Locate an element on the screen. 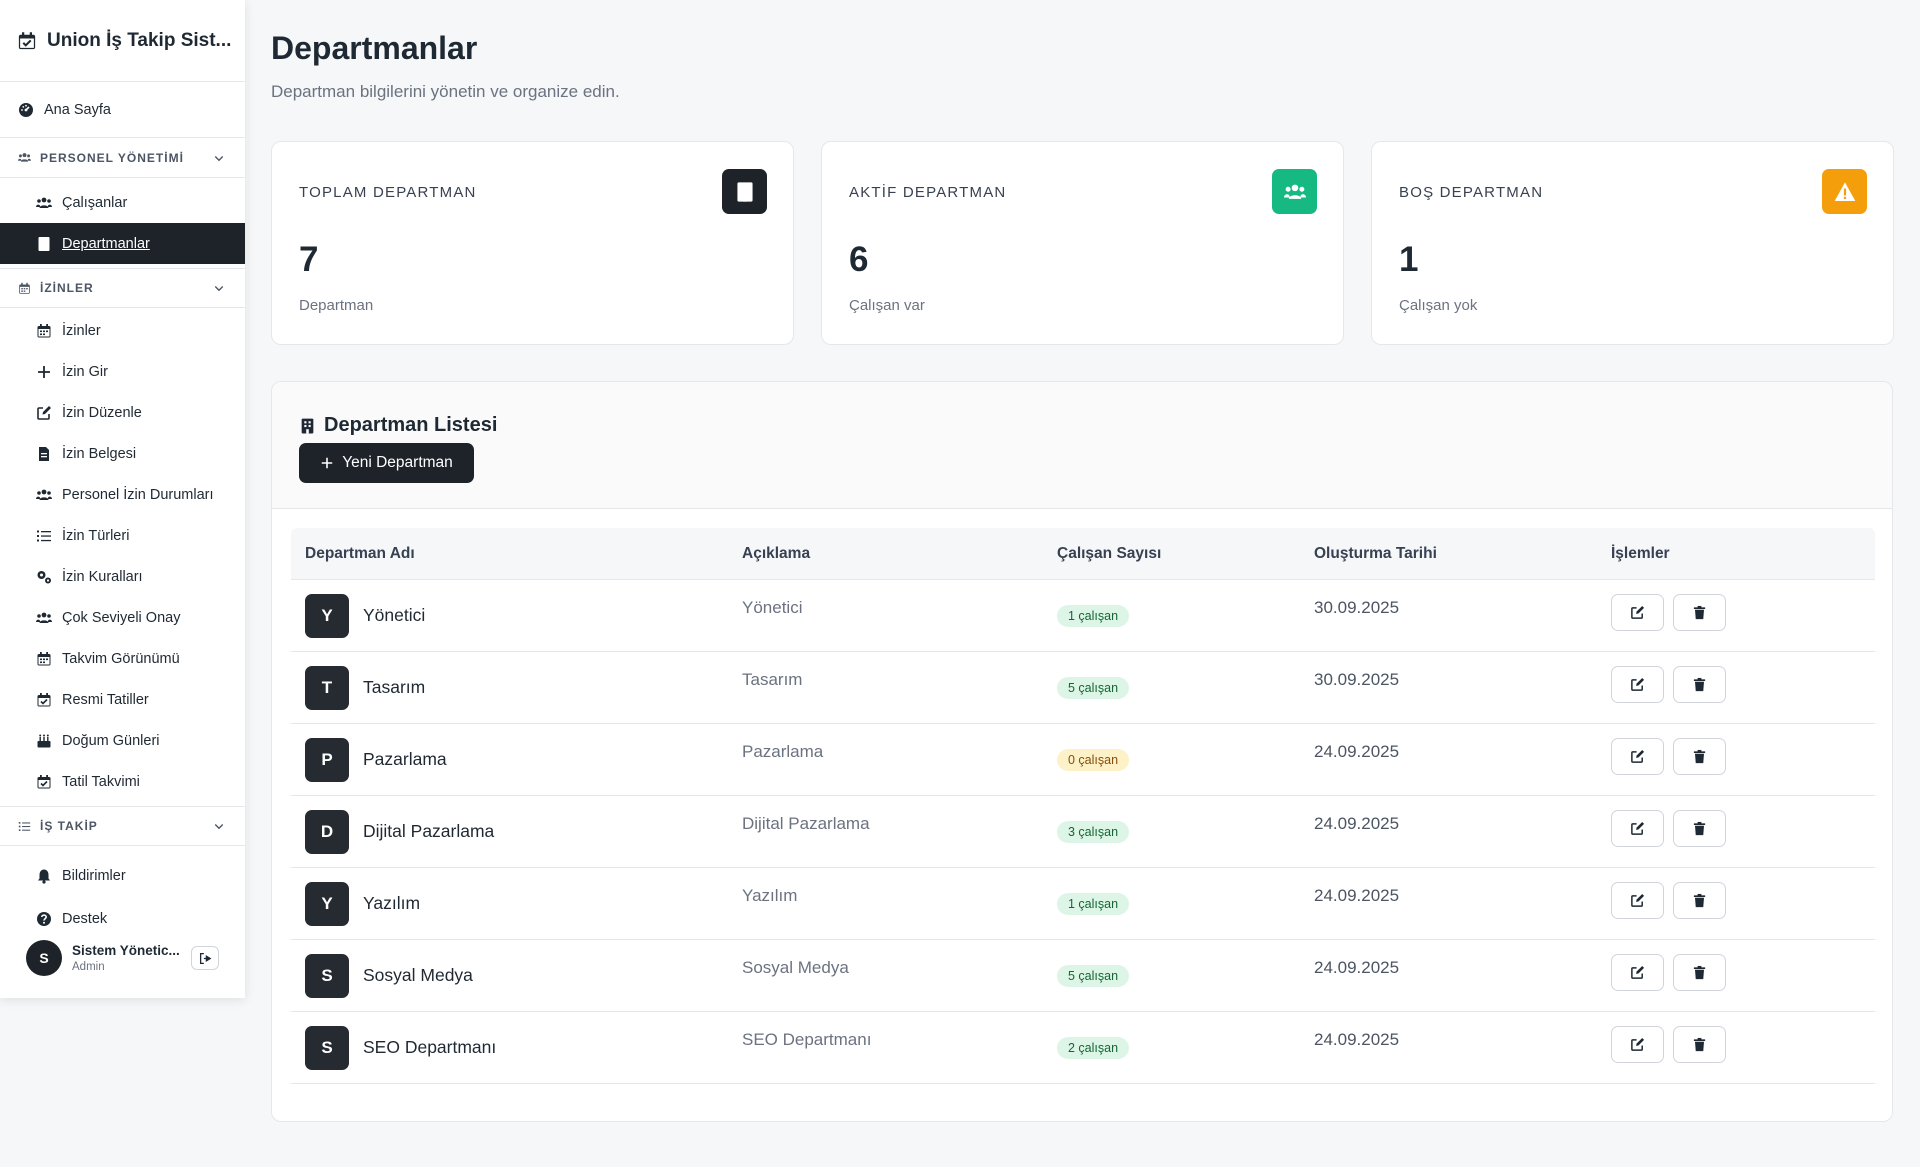  avatar: S is located at coordinates (44, 958).